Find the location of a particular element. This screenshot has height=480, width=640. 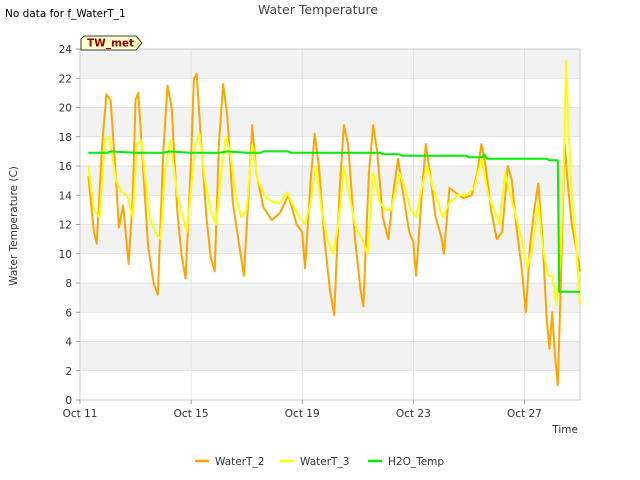

x-axis-ticks: Oct 11 Oct 15 Oct 19 Oct 23 Oct 27 is located at coordinates (302, 410).